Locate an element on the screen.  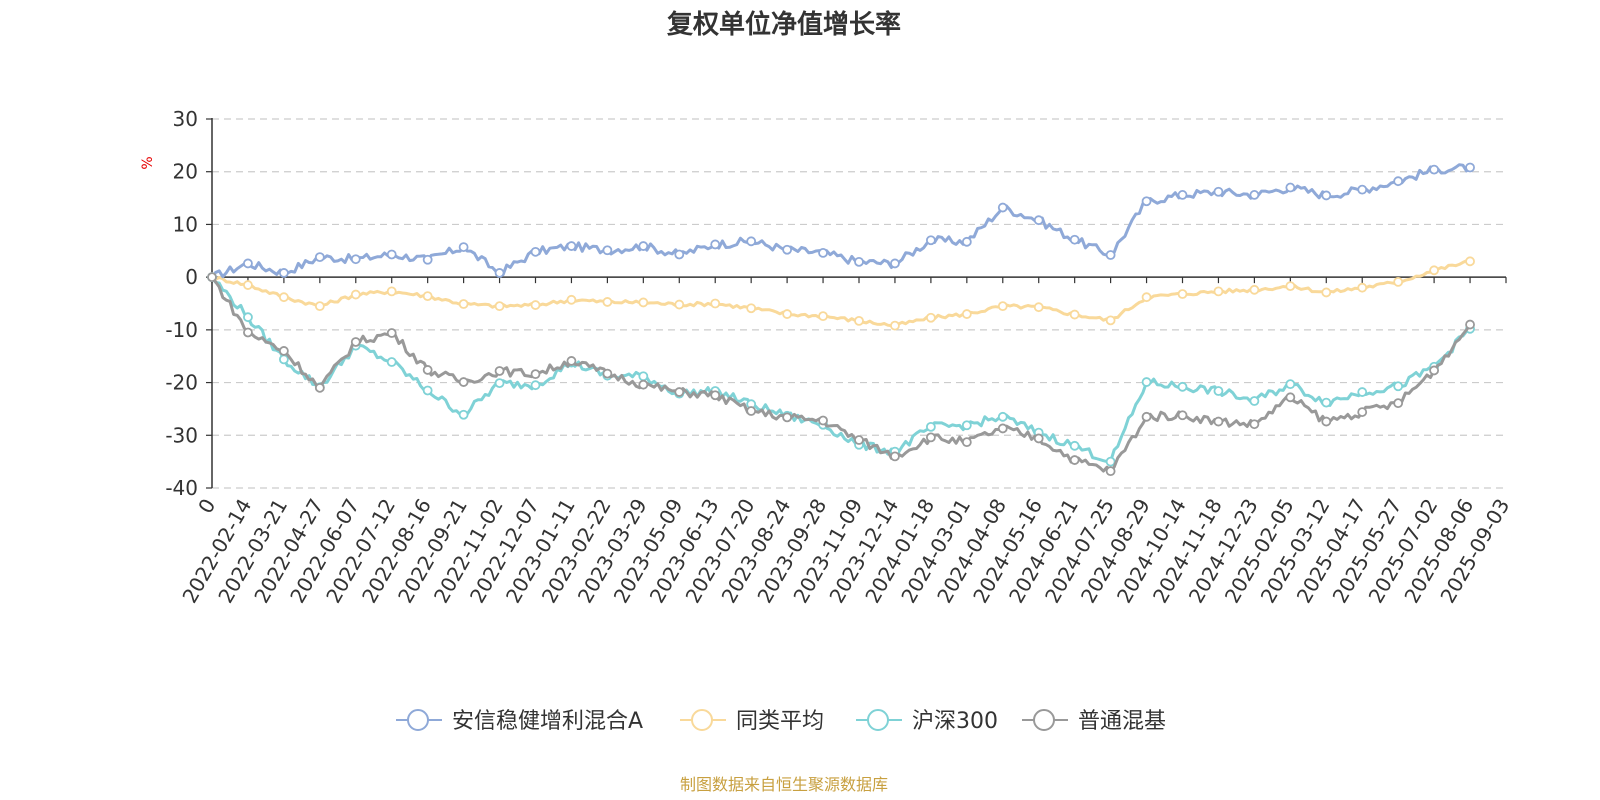
y-tick-label: -10 is located at coordinates (181, 330).